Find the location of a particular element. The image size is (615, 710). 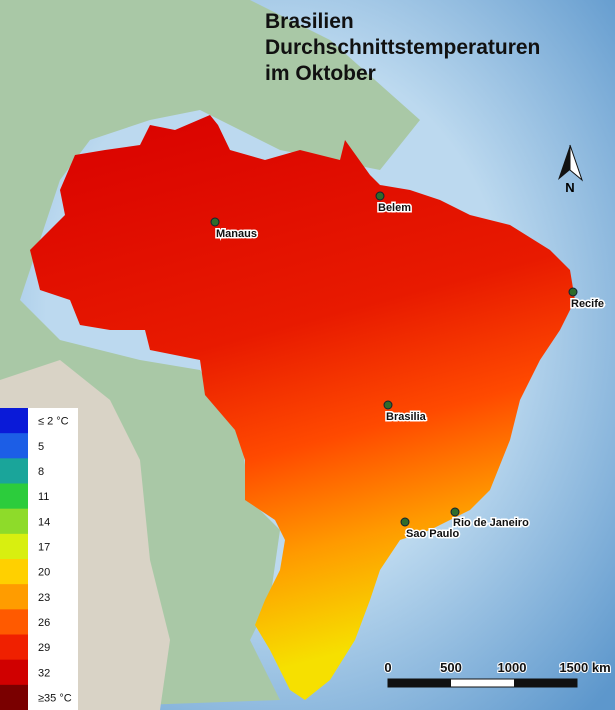

legend: ≤ 2 °C 5 8 11 14 17 20 23 26 29 32 ≥35 °C is located at coordinates (39, 559).